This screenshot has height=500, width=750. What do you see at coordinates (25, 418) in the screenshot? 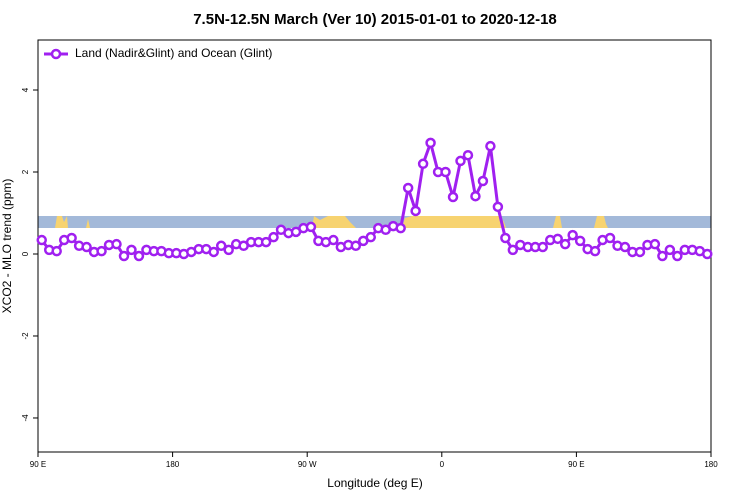
I see `y-tick-label: -4` at bounding box center [25, 418].